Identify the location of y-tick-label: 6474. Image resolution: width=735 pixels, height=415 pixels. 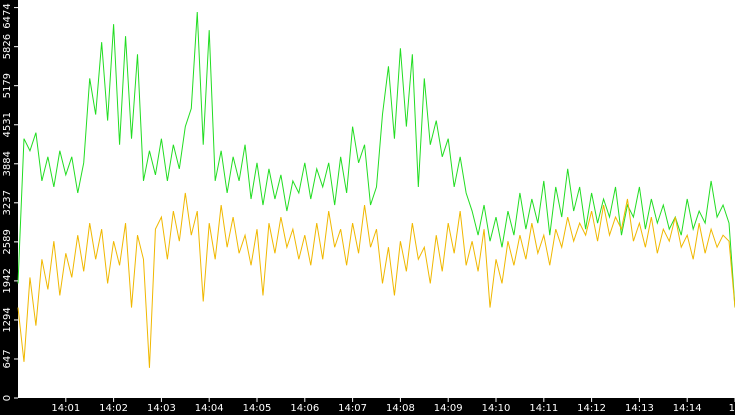
(7, 15).